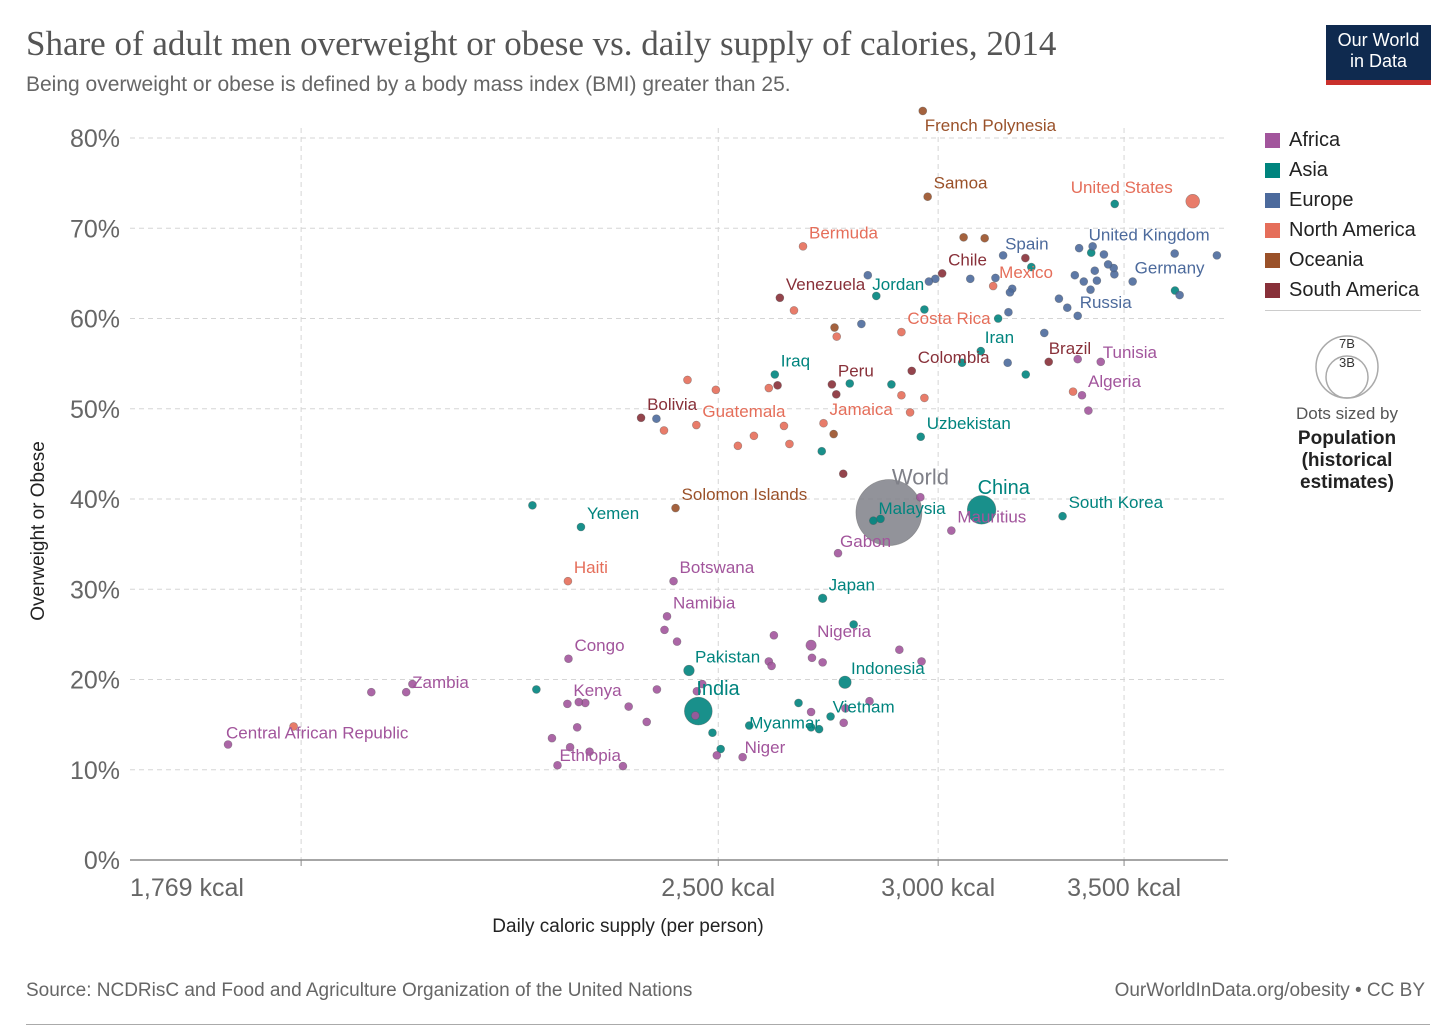 The height and width of the screenshot is (1028, 1456). What do you see at coordinates (673, 581) in the screenshot?
I see `data-point-botswana` at bounding box center [673, 581].